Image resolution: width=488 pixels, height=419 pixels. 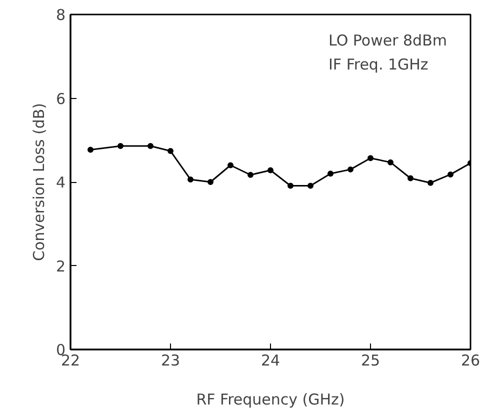 What do you see at coordinates (270, 399) in the screenshot?
I see `x-axis-title: RF Frequency (GHz)` at bounding box center [270, 399].